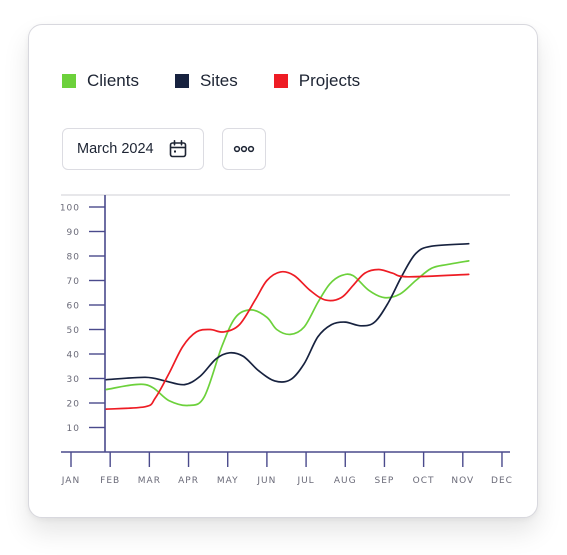  Describe the element at coordinates (73, 331) in the screenshot. I see `y-tick-label-50: 50` at that location.